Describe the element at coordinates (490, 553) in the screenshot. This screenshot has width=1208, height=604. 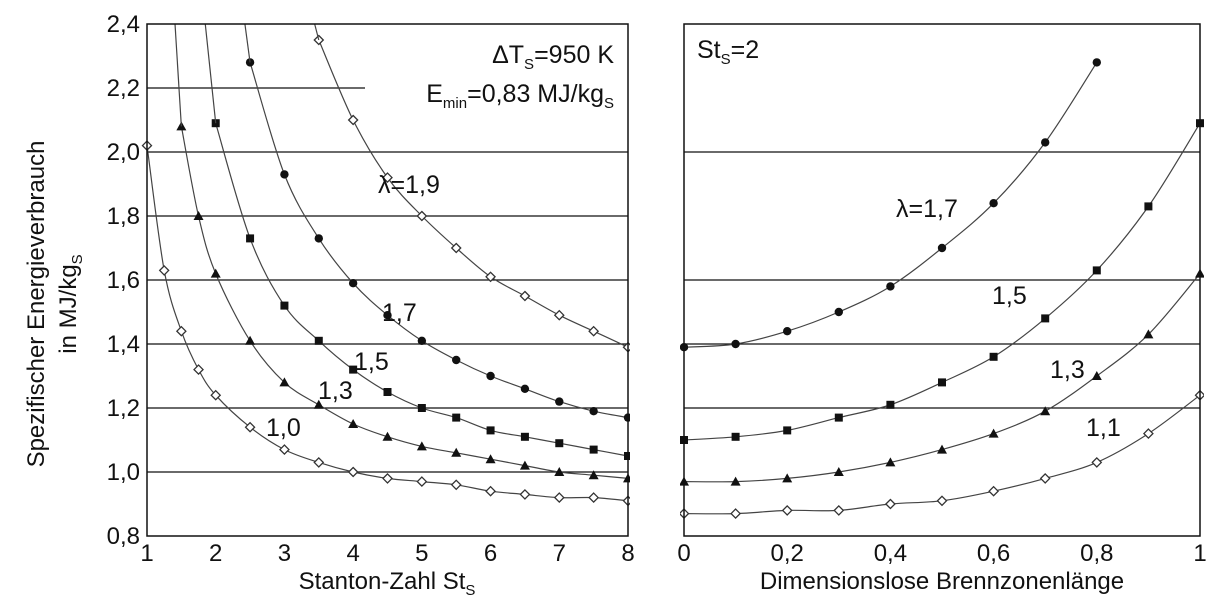
I see `x-tick-label: 6` at that location.